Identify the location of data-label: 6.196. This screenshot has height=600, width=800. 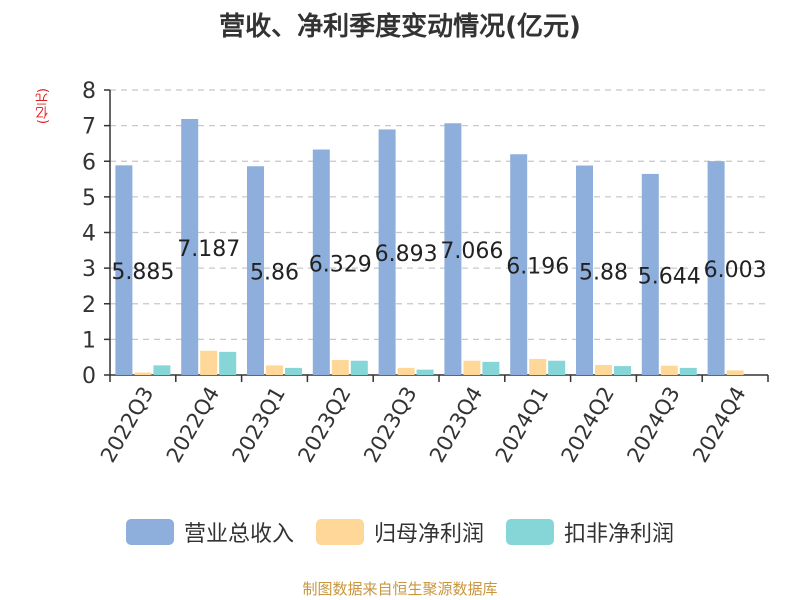
(537, 267).